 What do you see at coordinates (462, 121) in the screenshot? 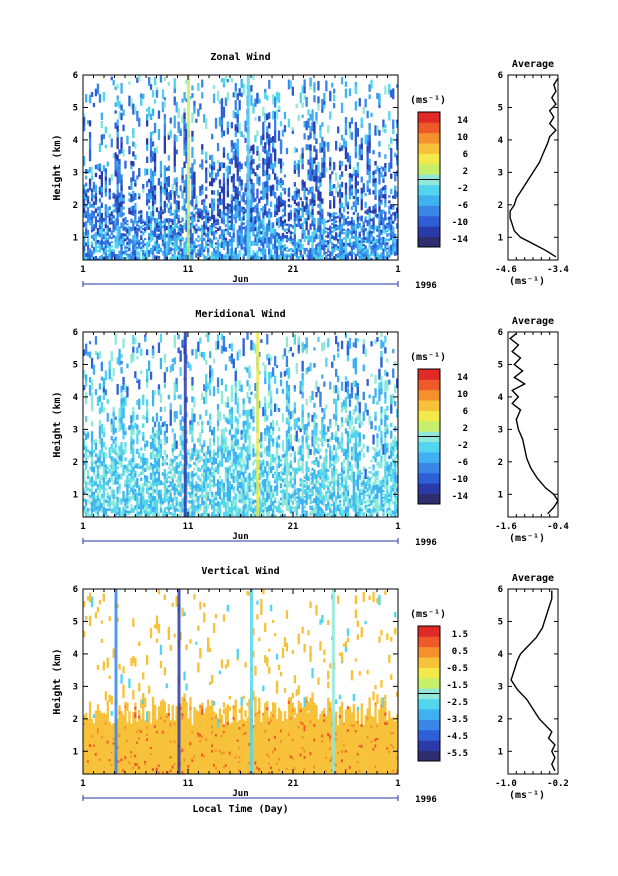
I see `colorbar-tick-label: 14` at bounding box center [462, 121].